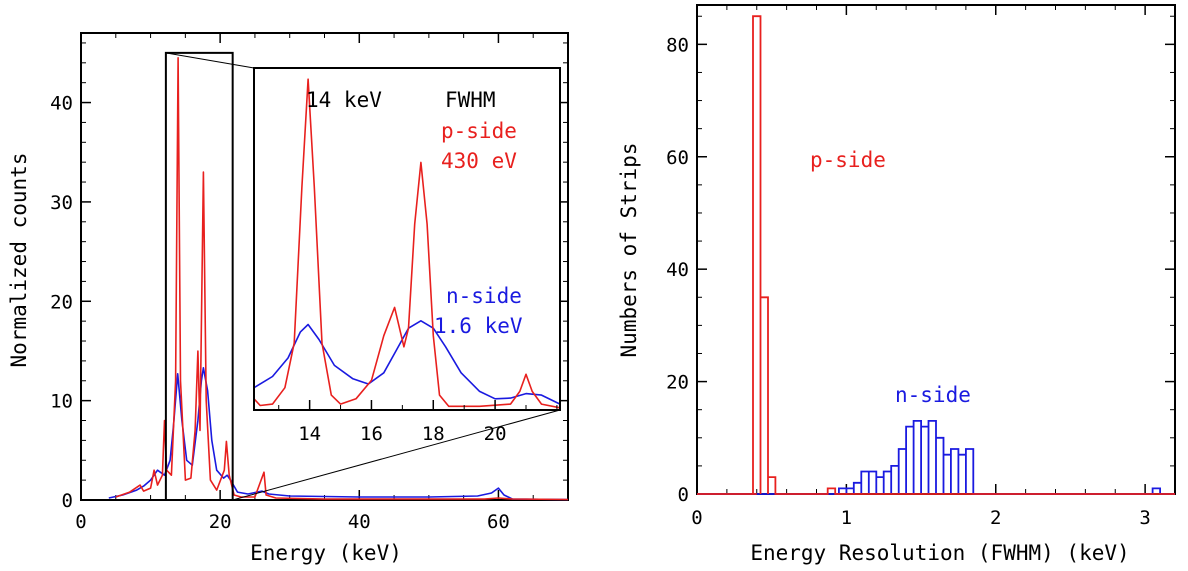 The height and width of the screenshot is (571, 1188). I want to click on left-y-tick-label-1: 10, so click(61, 402).